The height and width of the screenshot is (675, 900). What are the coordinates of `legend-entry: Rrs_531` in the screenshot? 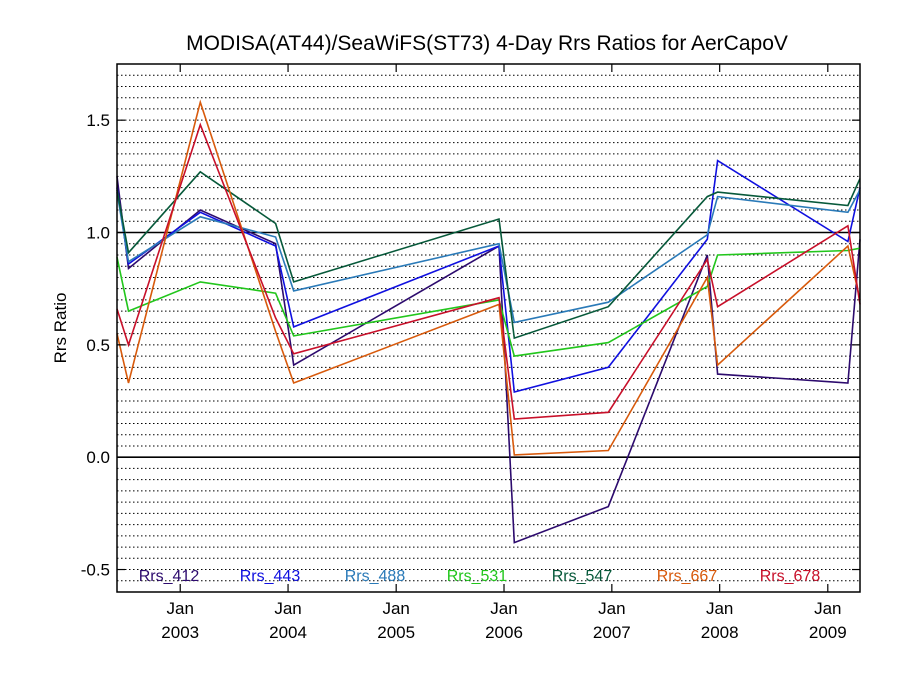 It's located at (477, 576).